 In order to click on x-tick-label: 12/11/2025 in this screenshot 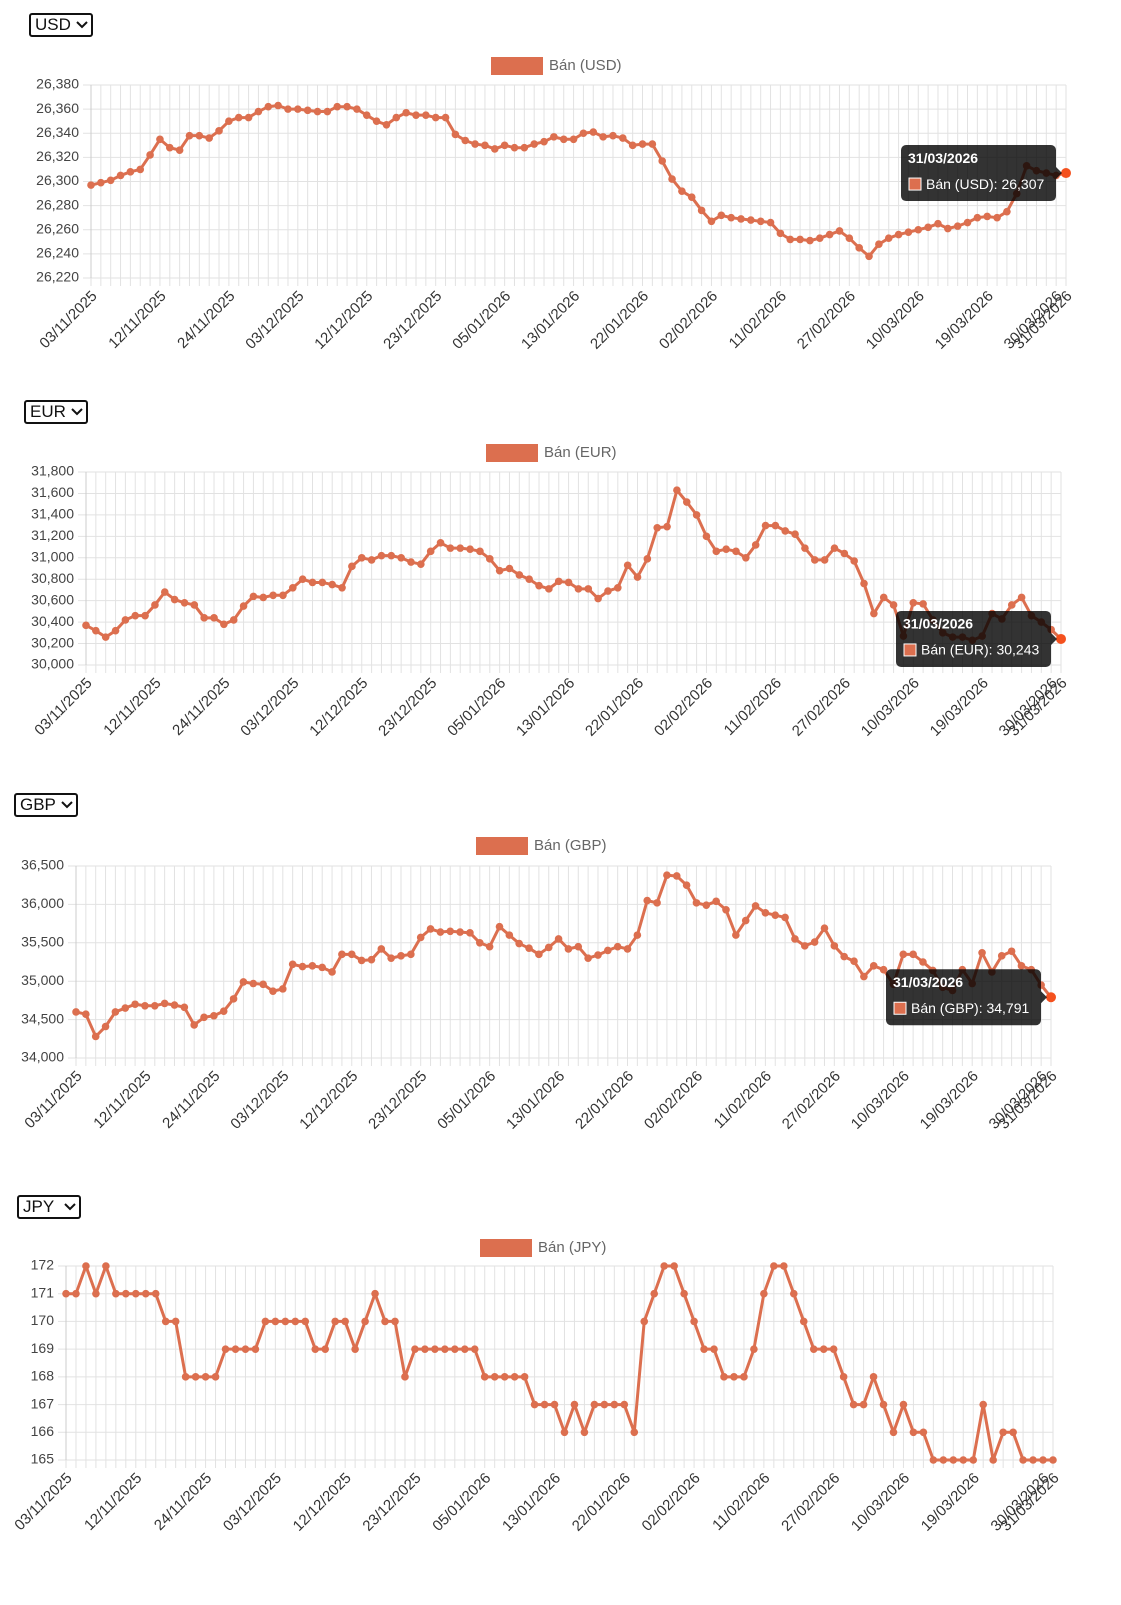, I will do `click(137, 320)`.